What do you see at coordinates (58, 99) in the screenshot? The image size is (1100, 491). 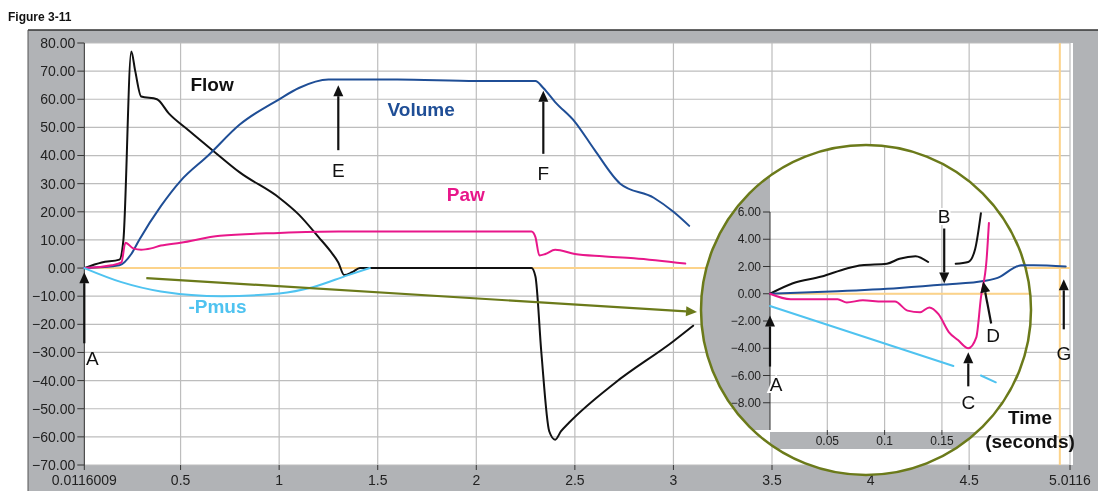 I see `y-tick-label: 60.00` at bounding box center [58, 99].